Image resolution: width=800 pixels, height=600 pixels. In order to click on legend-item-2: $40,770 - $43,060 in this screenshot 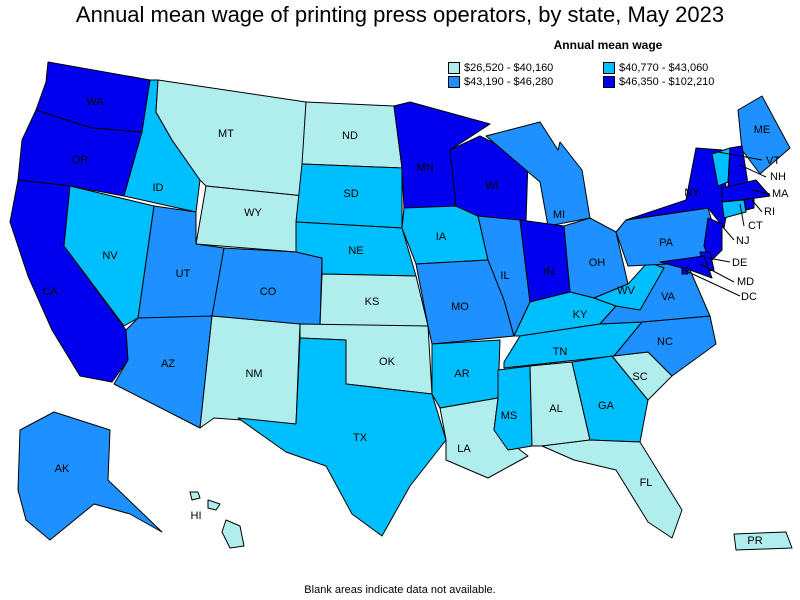, I will do `click(685, 68)`.